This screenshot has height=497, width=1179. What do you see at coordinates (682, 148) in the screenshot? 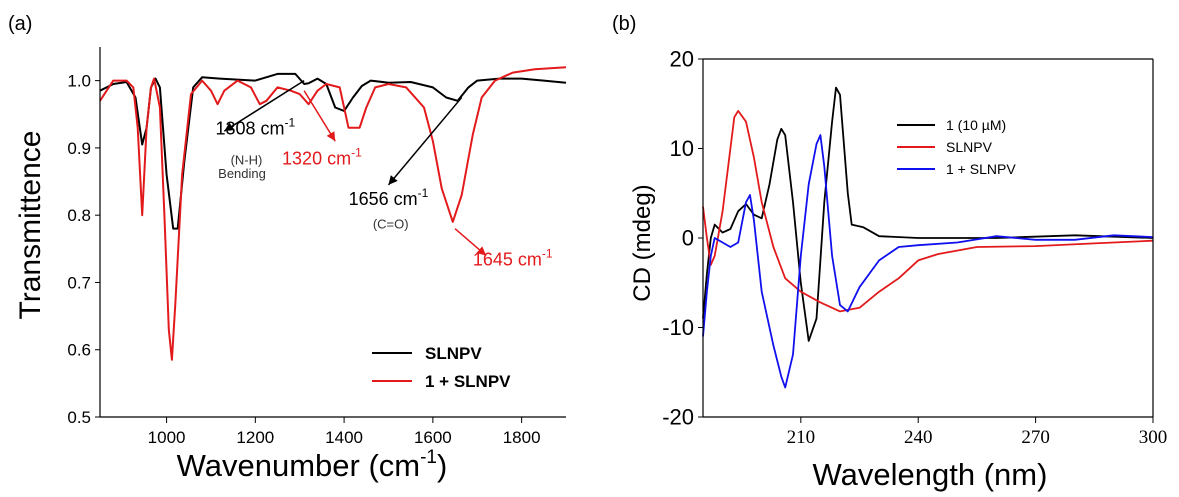
I see `panel-b-y-tick-label: 10` at bounding box center [682, 148].